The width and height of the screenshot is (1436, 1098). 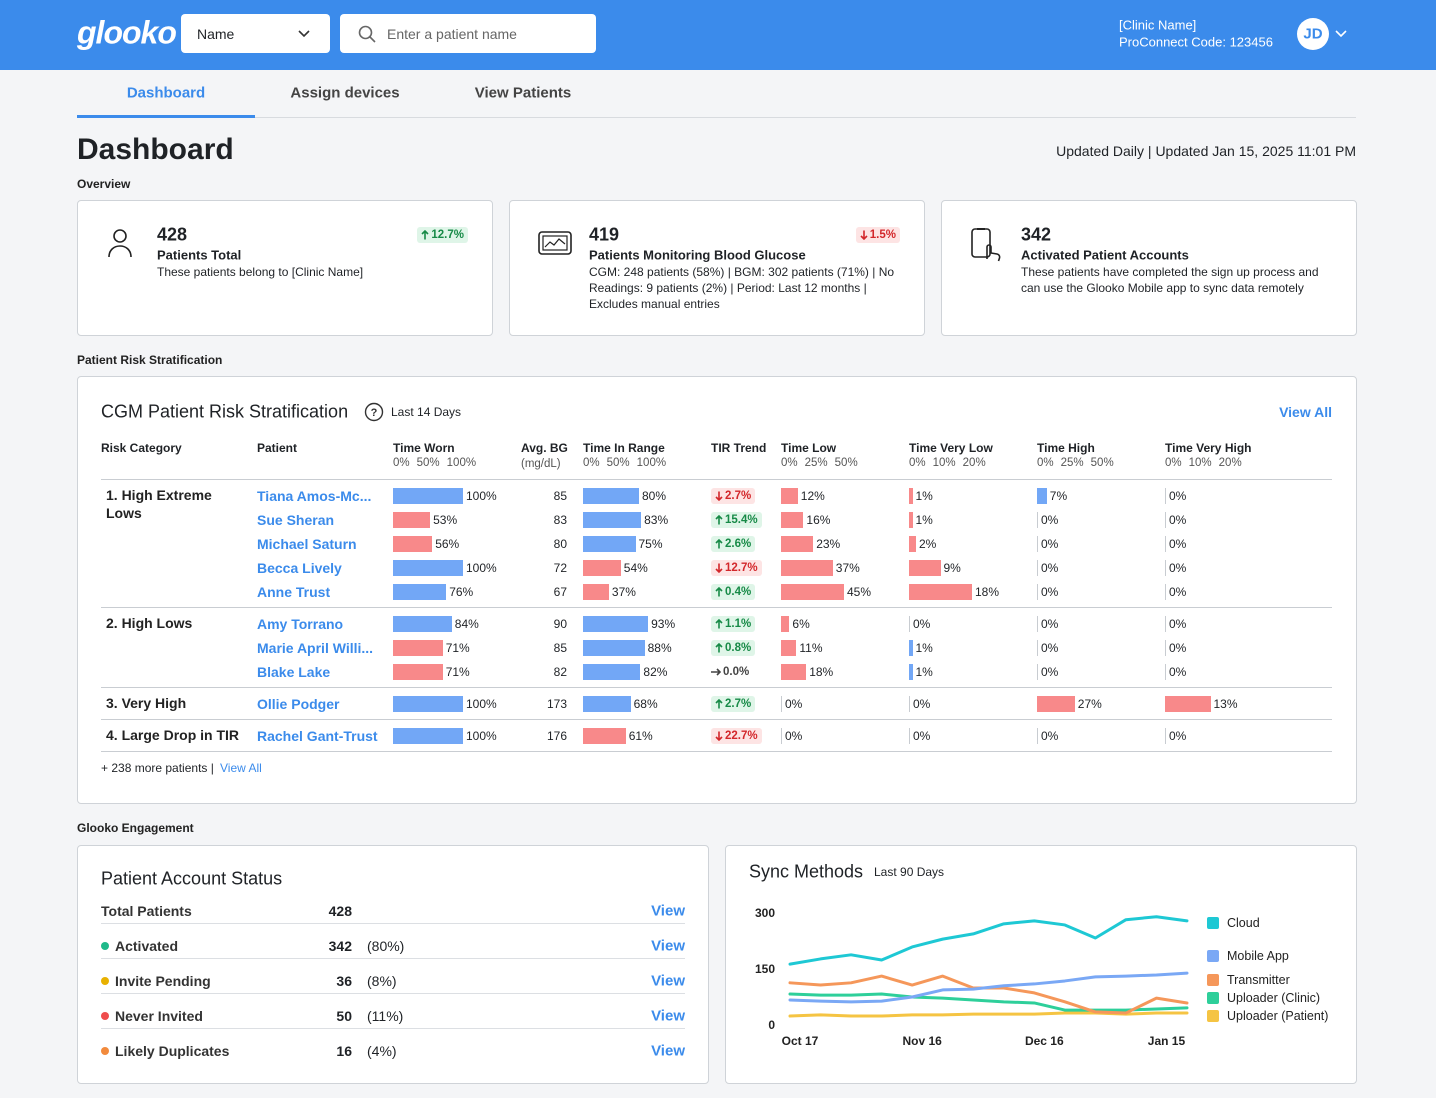 I want to click on bar-label: 93%, so click(x=663, y=624).